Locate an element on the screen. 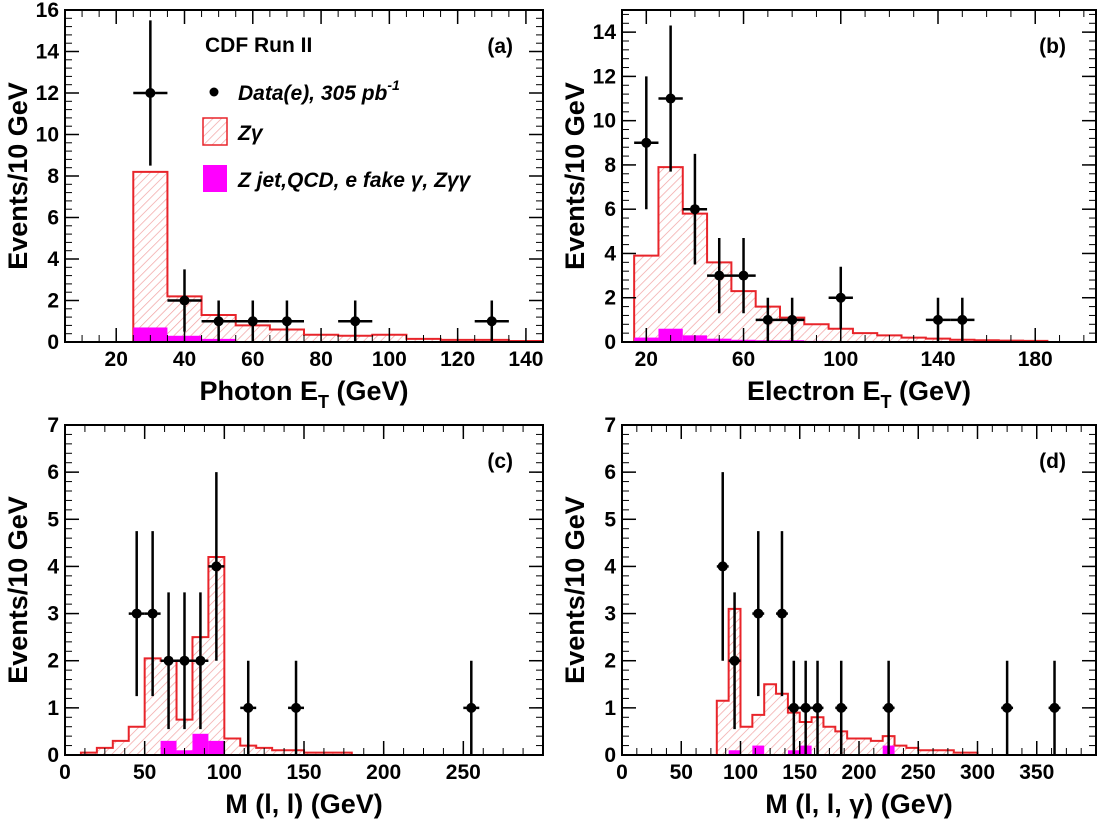  x-tick-label: 140 is located at coordinates (525, 359).